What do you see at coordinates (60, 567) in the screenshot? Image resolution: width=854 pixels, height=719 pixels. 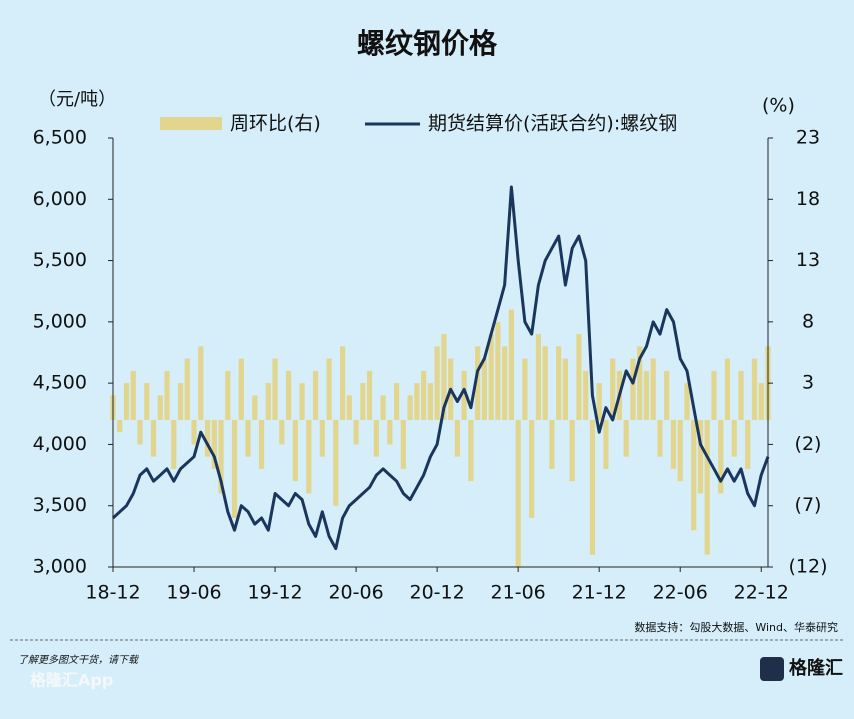 I see `y-tick-label: 3,000` at bounding box center [60, 567].